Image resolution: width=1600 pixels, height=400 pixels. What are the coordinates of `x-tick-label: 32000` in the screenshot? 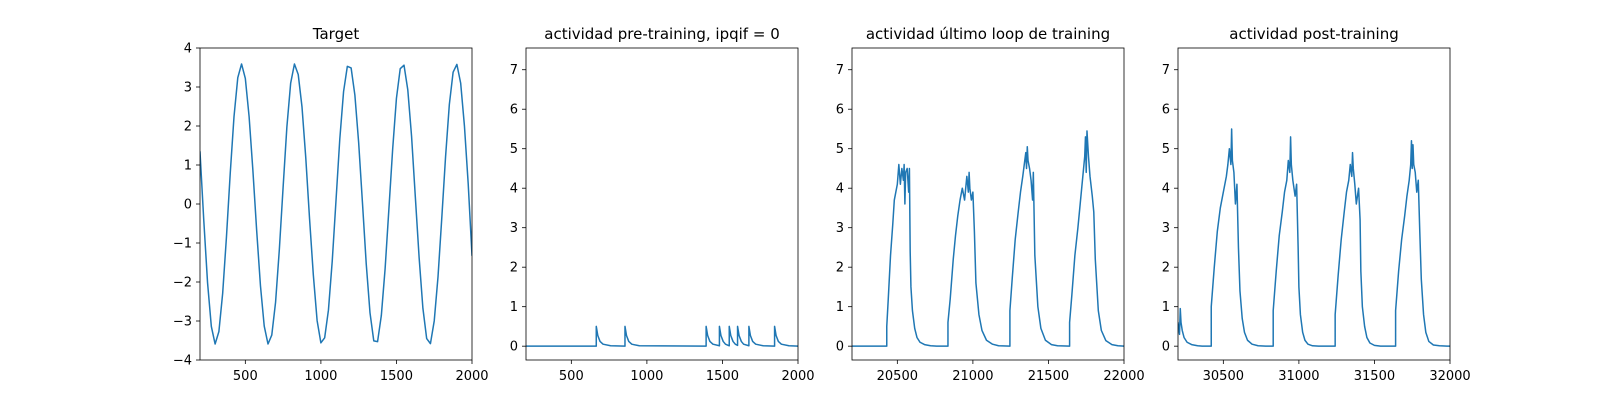 It's located at (1449, 376).